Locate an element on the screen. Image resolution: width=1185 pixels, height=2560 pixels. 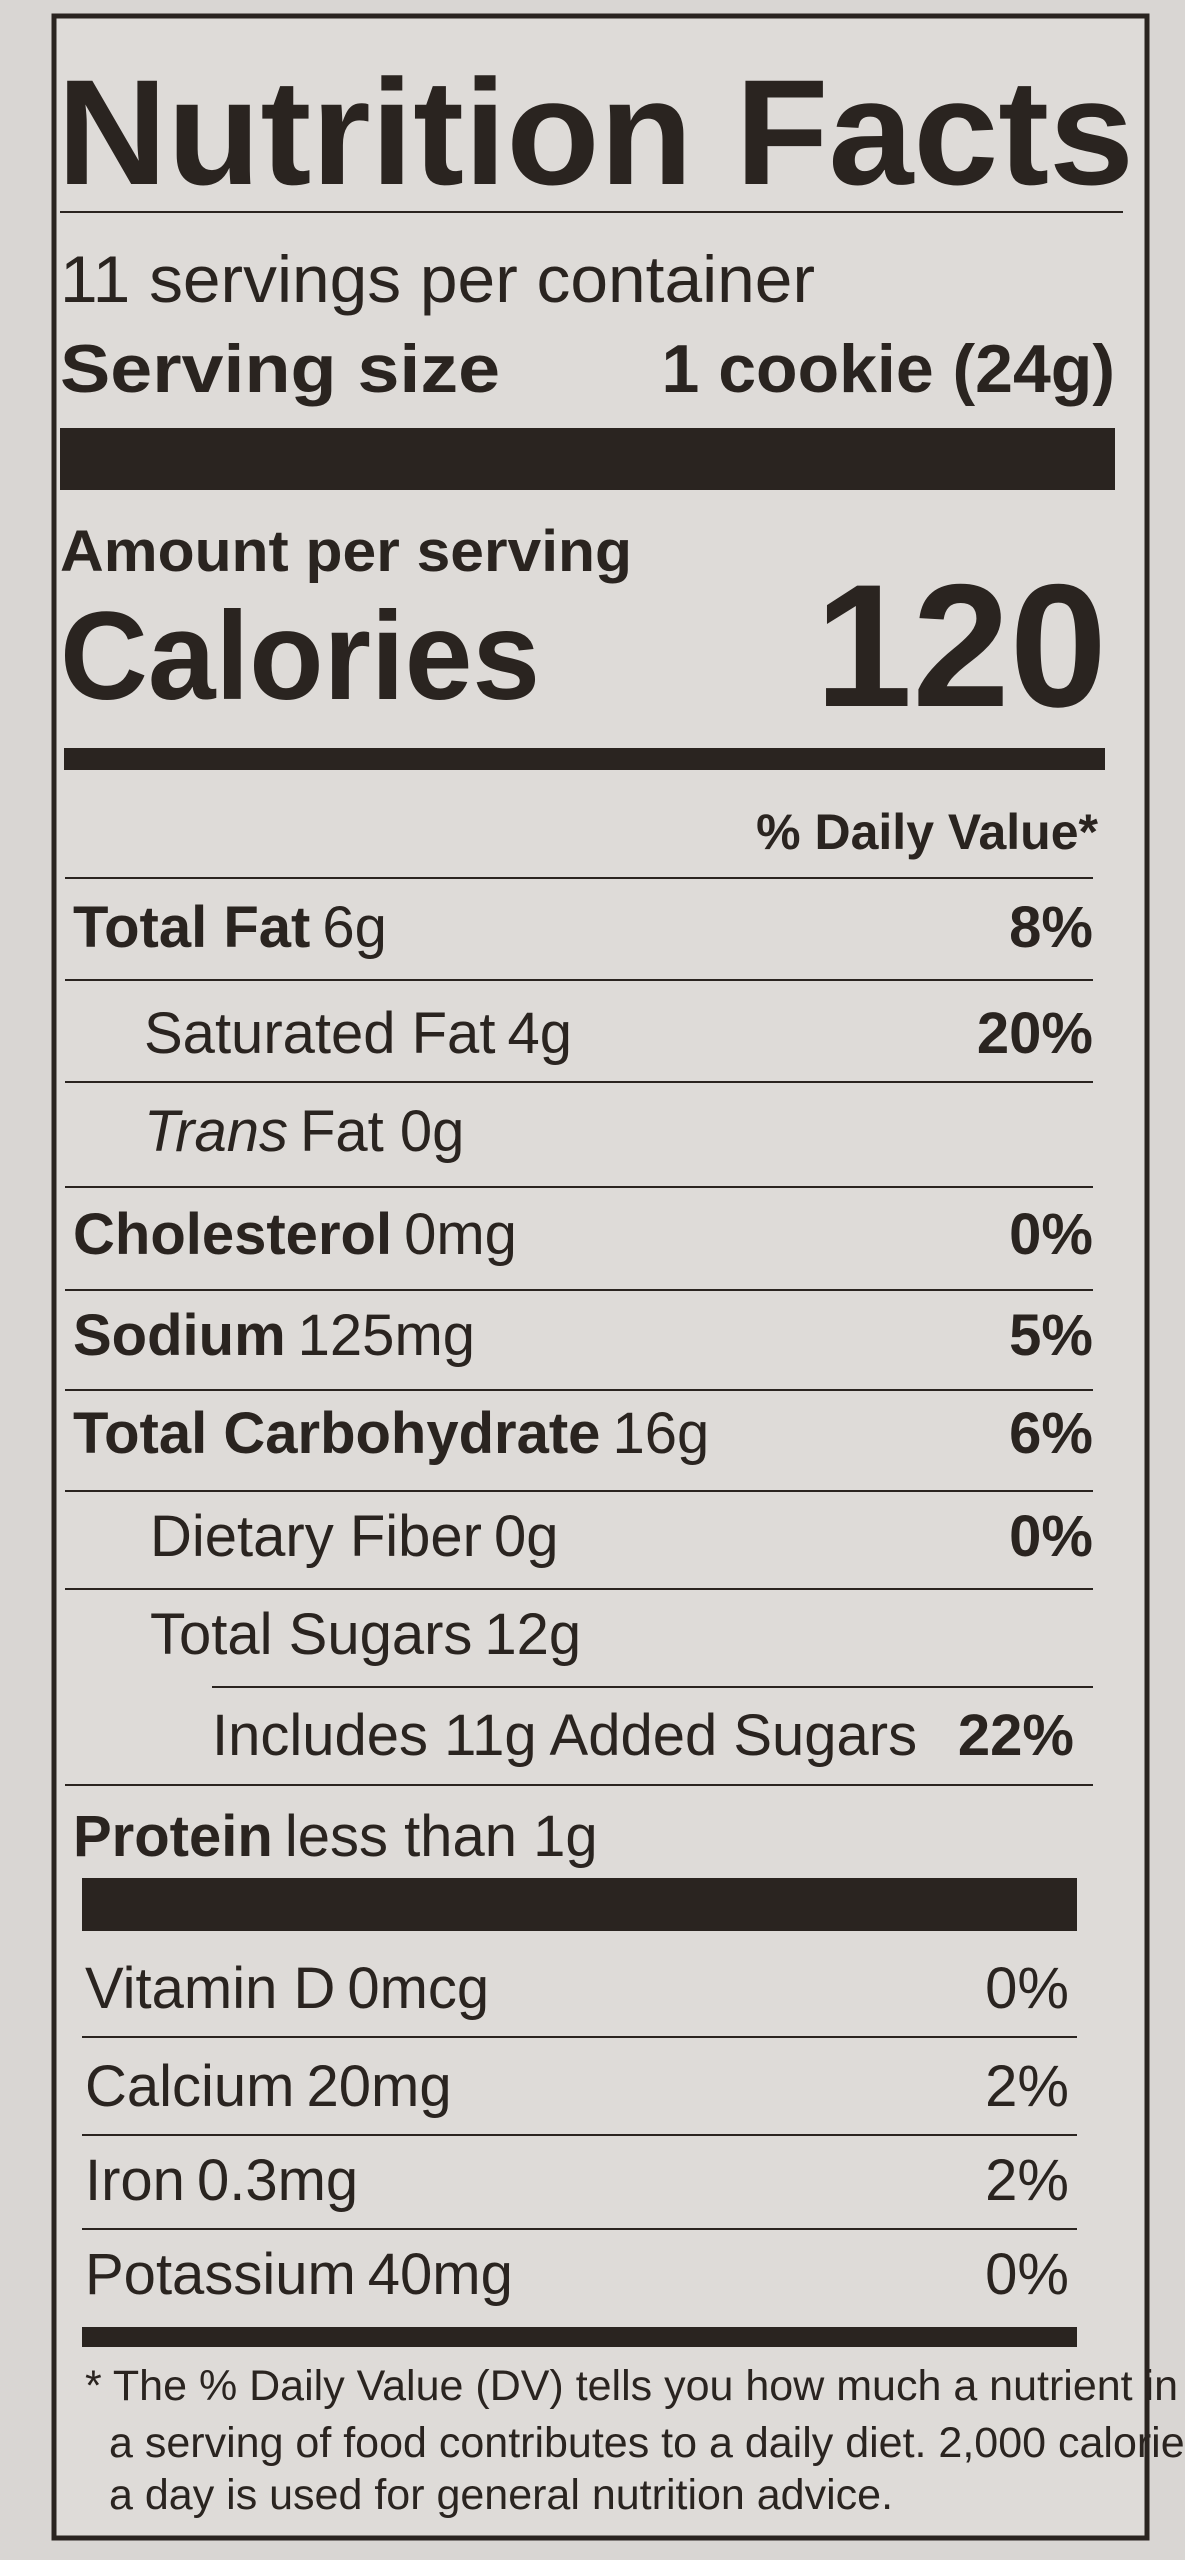
vitamin-name: Calcium is located at coordinates (190, 2086).